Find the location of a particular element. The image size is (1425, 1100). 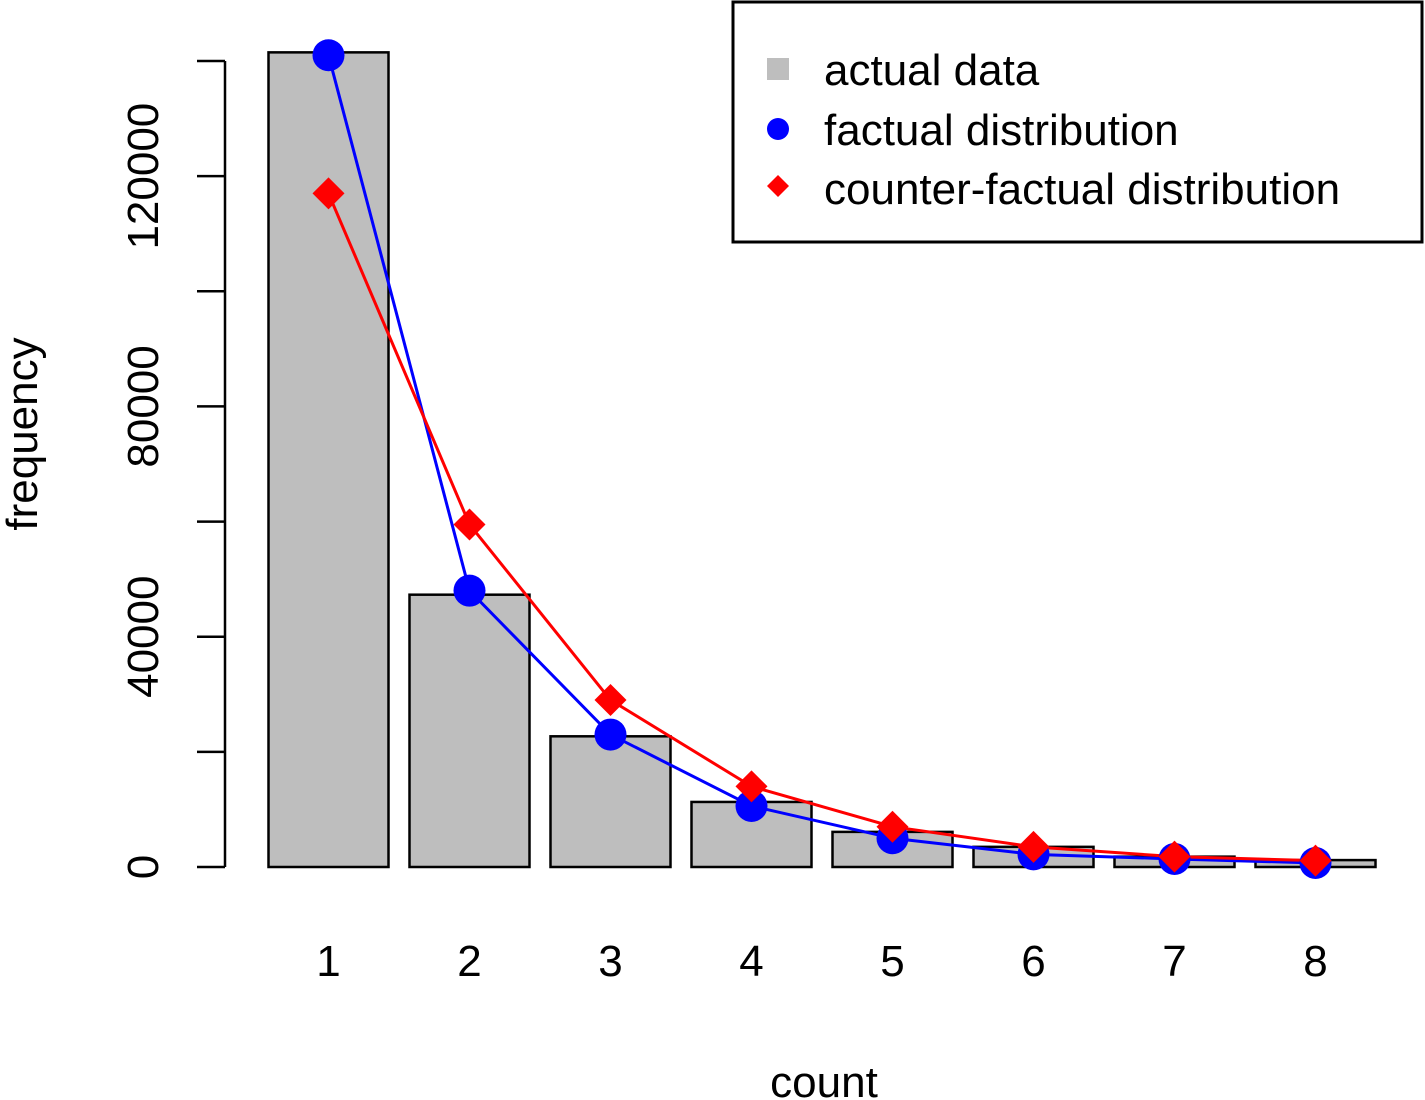

x-tick-label: 7 is located at coordinates (1174, 961).